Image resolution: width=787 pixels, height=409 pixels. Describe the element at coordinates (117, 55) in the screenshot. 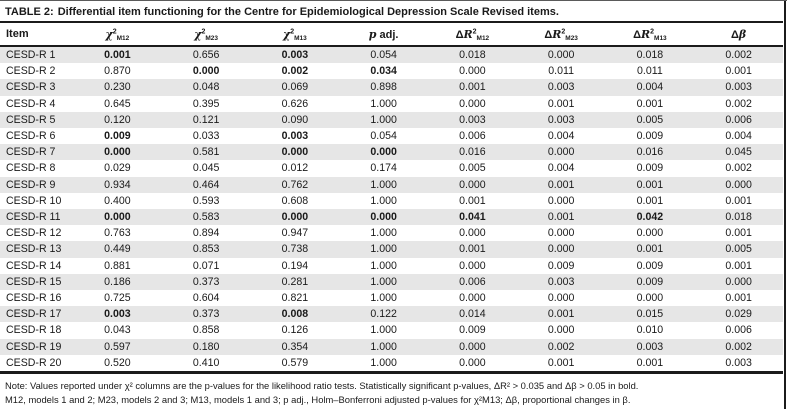

I see `cell-chi2-m12: 0.001` at that location.